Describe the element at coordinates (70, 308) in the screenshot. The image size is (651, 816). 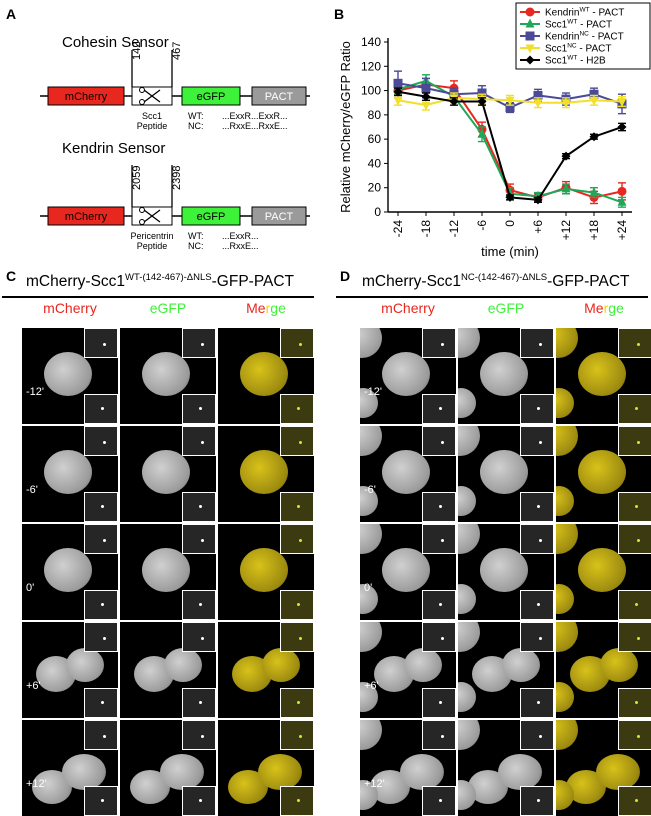
I see `panel-c-channel-header-0: mCherry` at that location.